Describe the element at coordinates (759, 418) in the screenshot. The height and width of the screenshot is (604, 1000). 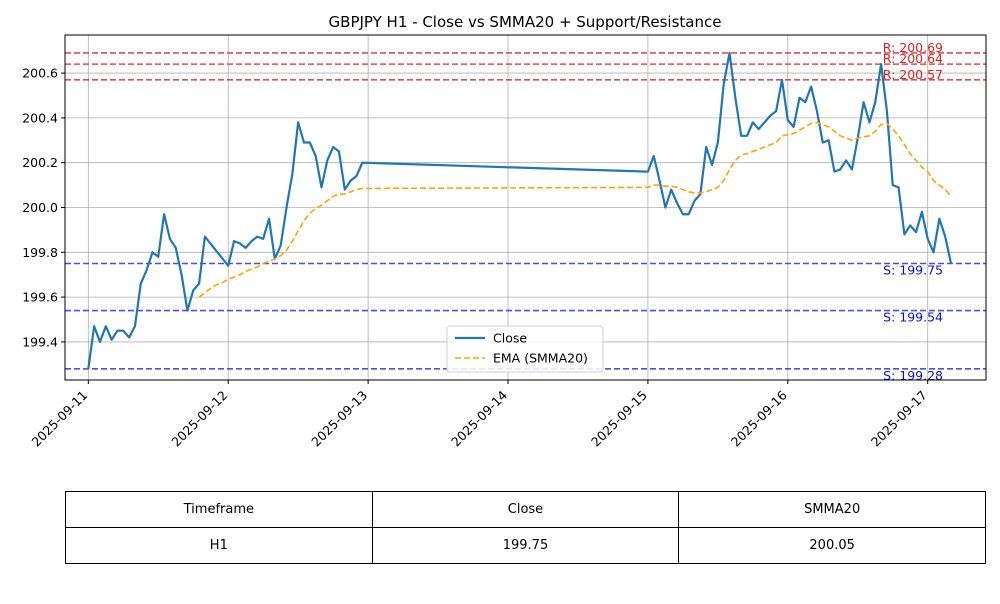
I see `x-tick-label: 2025-09-16` at that location.